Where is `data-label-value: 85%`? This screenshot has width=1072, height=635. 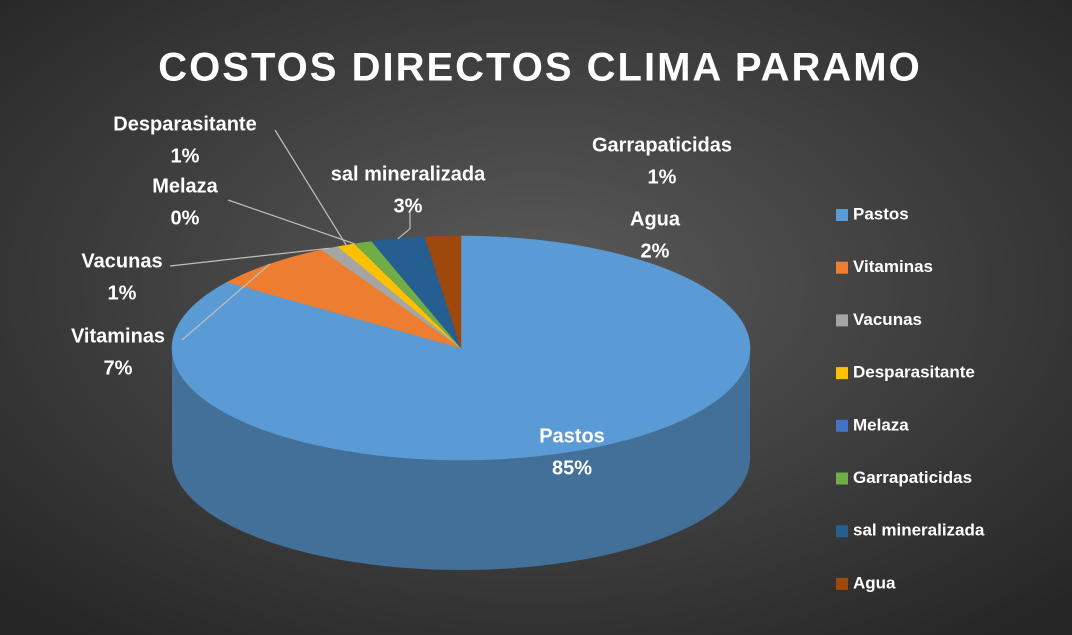
data-label-value: 85% is located at coordinates (572, 468).